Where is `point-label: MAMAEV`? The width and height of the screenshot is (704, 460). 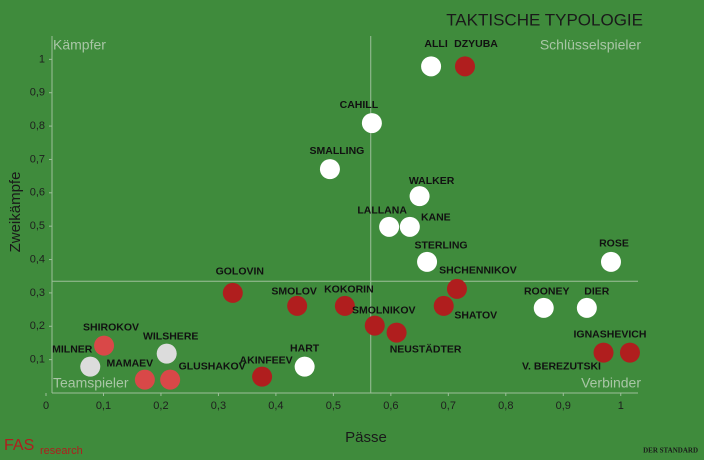
point-label: MAMAEV is located at coordinates (130, 363).